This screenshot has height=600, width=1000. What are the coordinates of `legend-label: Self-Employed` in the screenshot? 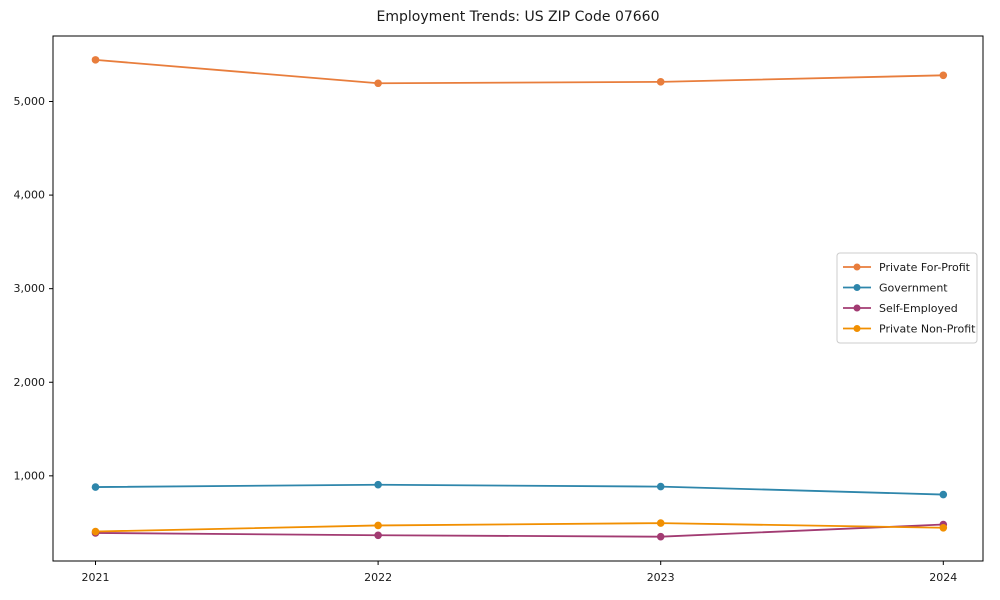 It's located at (918, 308).